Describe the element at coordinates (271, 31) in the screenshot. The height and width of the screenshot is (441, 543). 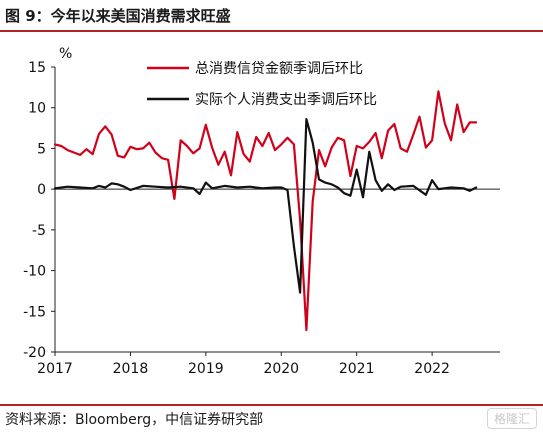
I see `title-divider` at that location.